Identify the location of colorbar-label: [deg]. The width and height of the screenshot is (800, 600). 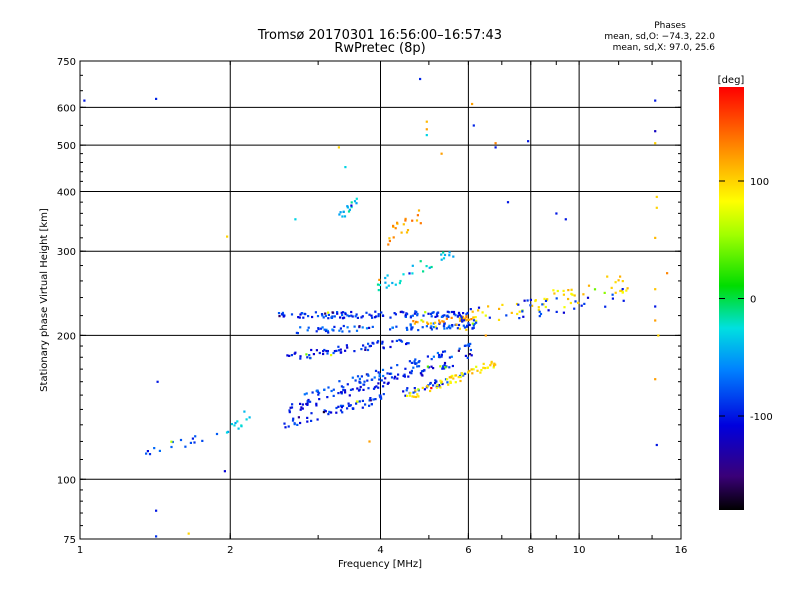
(731, 80).